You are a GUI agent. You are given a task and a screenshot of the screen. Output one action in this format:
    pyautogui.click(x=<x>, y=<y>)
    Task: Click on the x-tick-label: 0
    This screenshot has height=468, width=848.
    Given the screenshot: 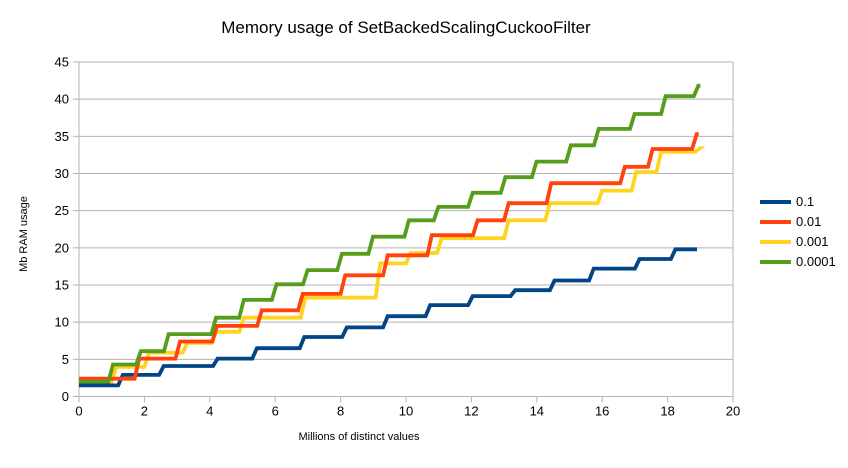 What is the action you would take?
    pyautogui.click(x=78, y=411)
    